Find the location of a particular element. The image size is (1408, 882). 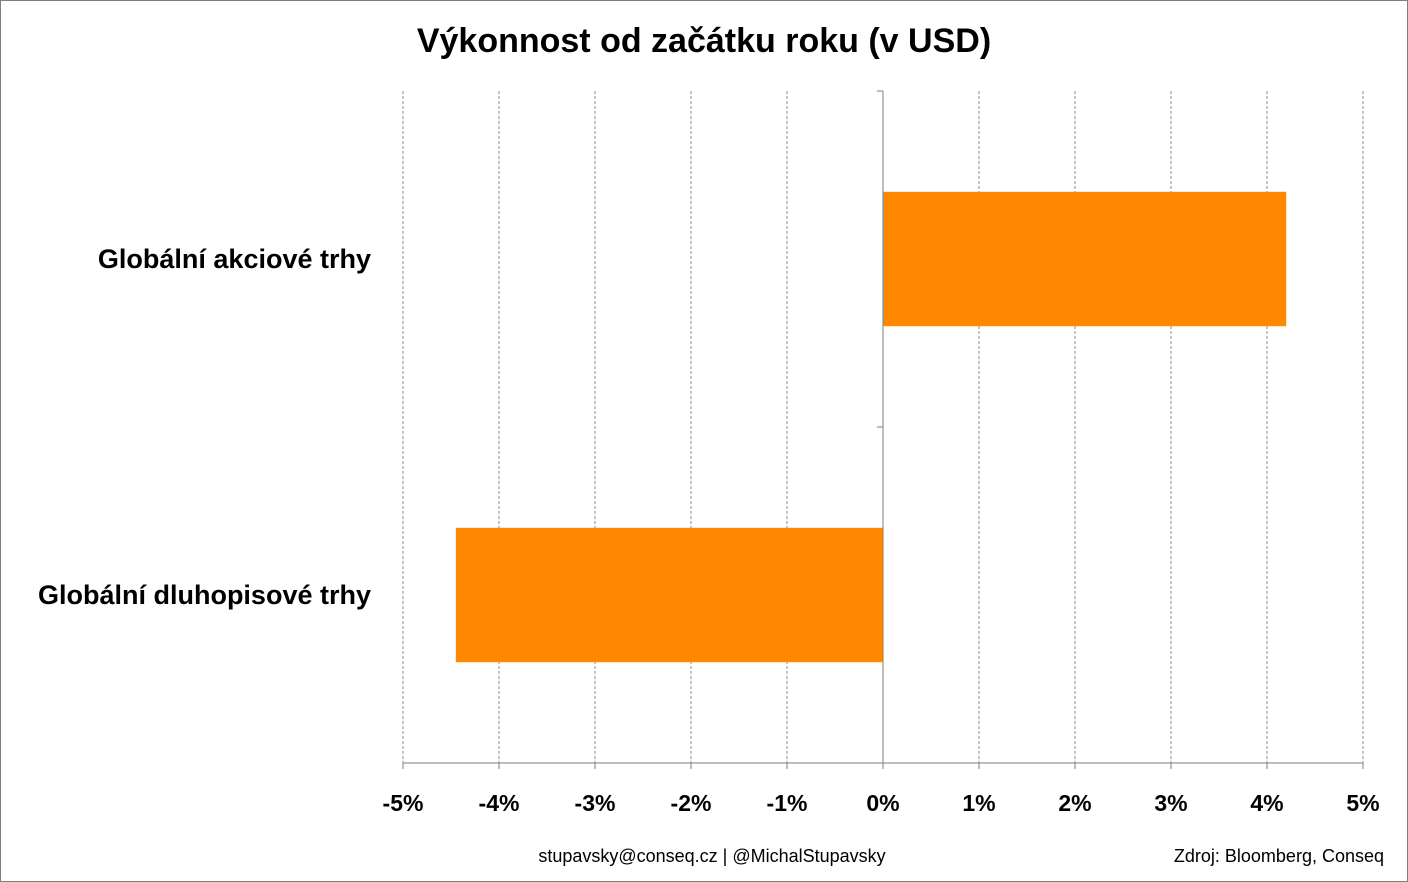

x-tick-label: -4% is located at coordinates (499, 803).